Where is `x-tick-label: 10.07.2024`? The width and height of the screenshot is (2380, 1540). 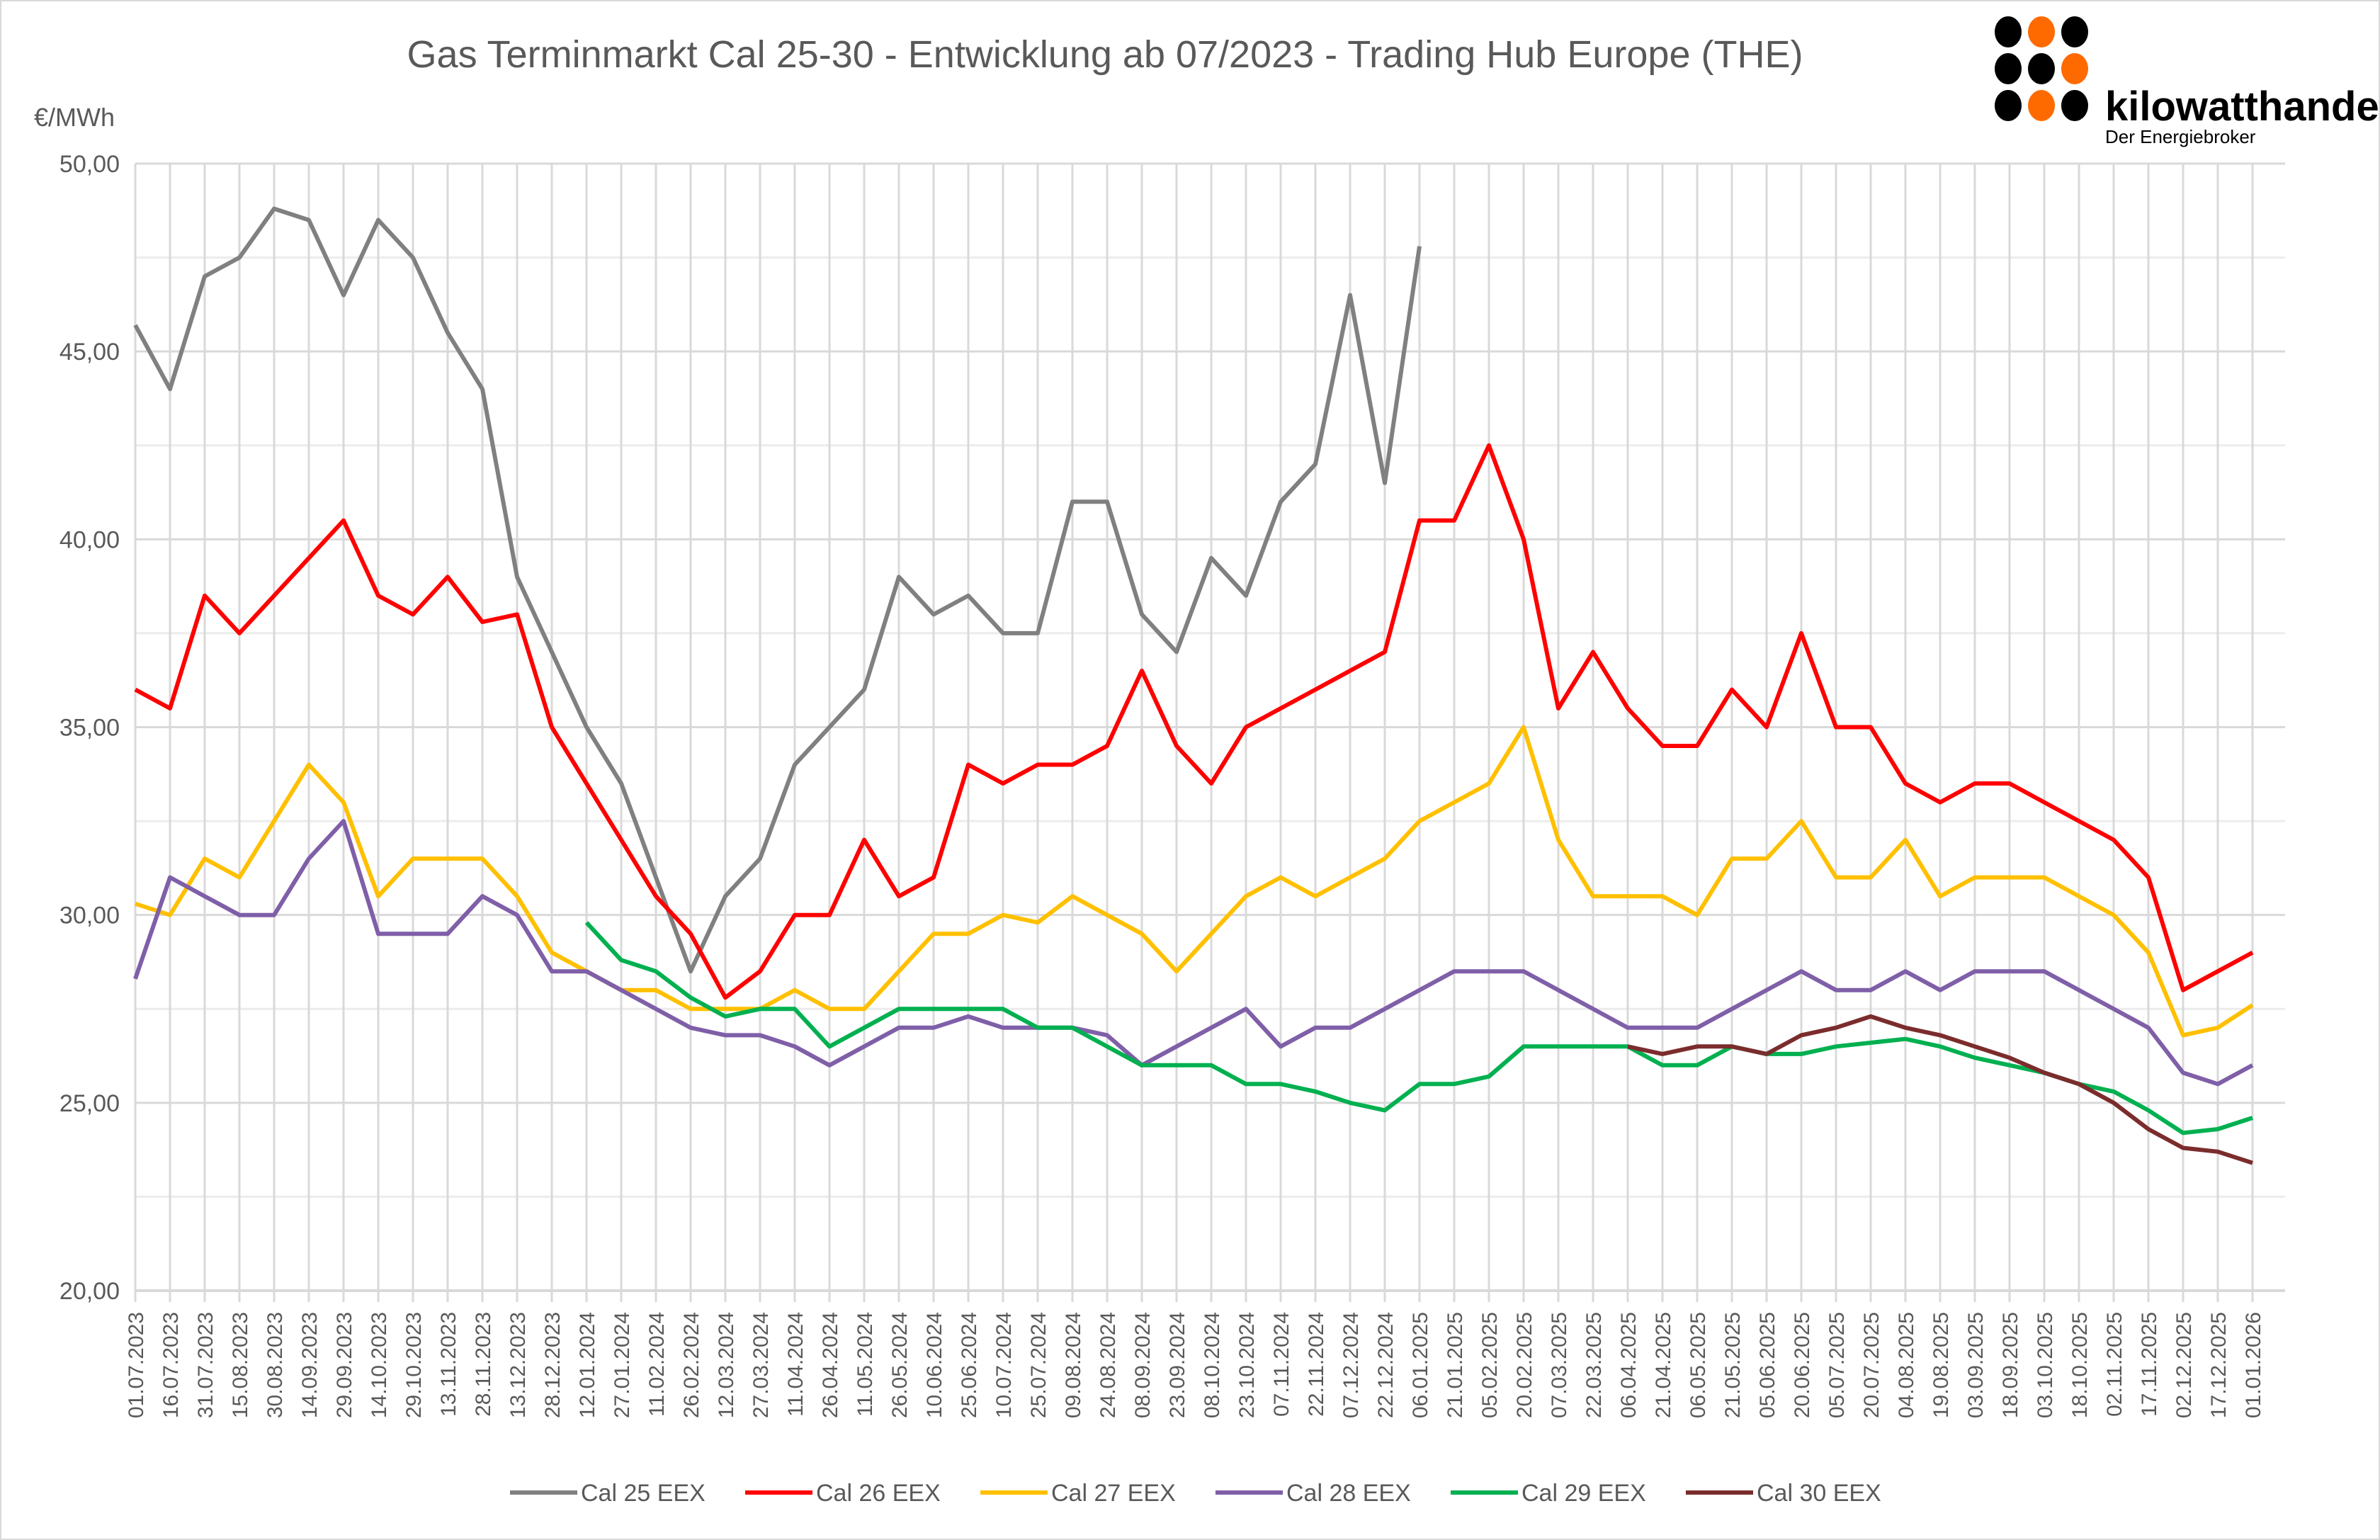
x-tick-label: 10.07.2024 is located at coordinates (1004, 1365).